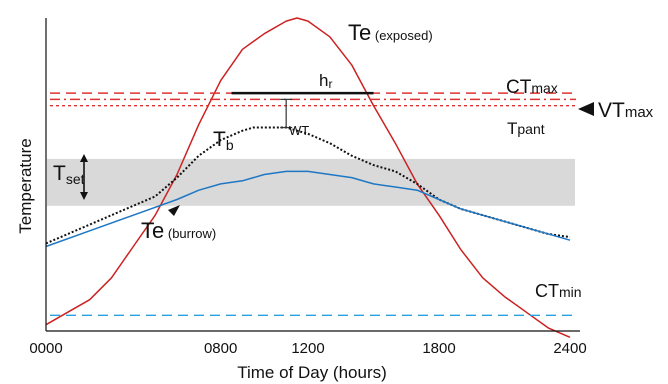 This screenshot has width=668, height=384. Describe the element at coordinates (25, 185) in the screenshot. I see `y-axis-title: Temperature` at that location.